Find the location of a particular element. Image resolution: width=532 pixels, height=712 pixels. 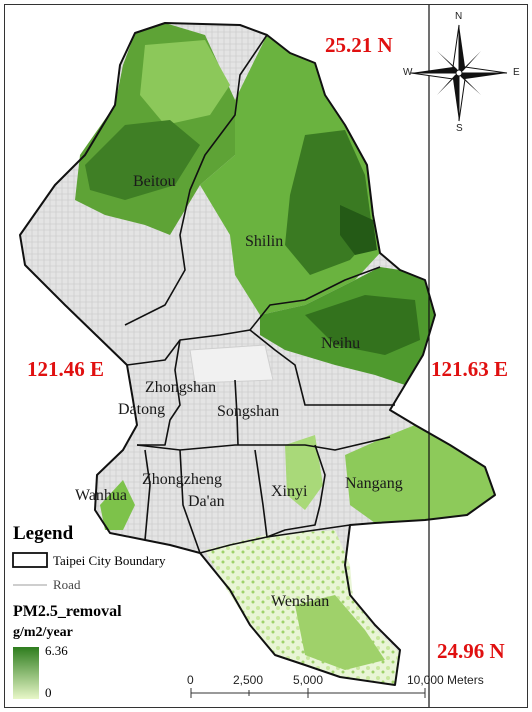

legend-road-label: Road is located at coordinates (67, 584).